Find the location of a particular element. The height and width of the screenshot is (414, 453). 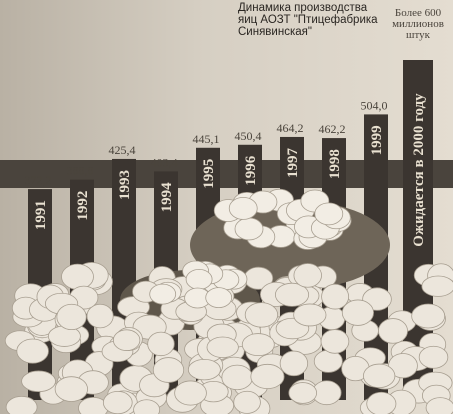

category-label: 1992 is located at coordinates (83, 206).